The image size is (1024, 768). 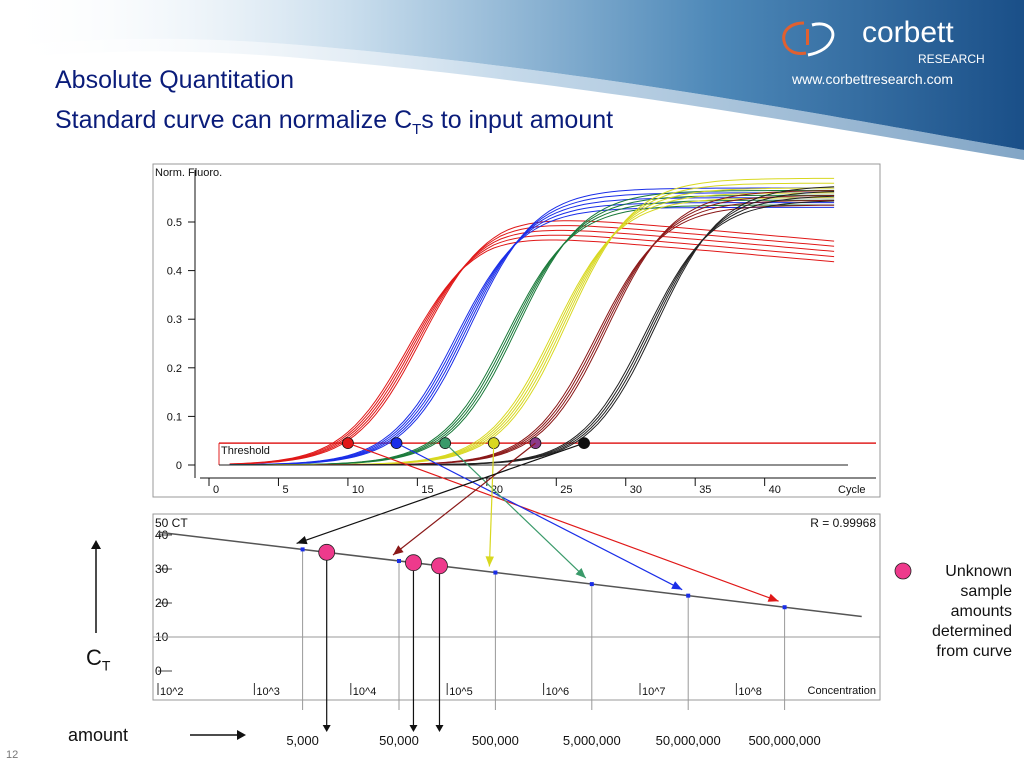 What do you see at coordinates (171, 523) in the screenshot?
I see `standard-y-axis-label: 50 CT` at bounding box center [171, 523].